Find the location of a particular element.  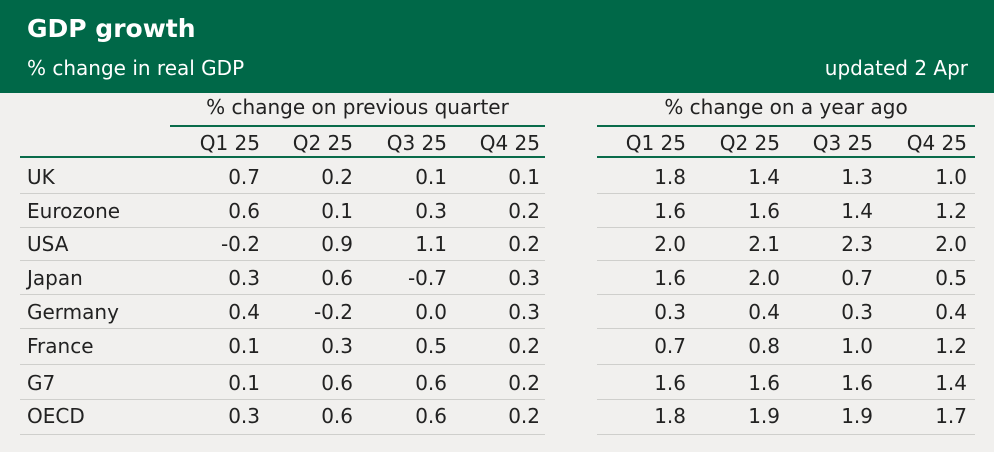

updated-date: updated 2 Apr is located at coordinates (896, 68).